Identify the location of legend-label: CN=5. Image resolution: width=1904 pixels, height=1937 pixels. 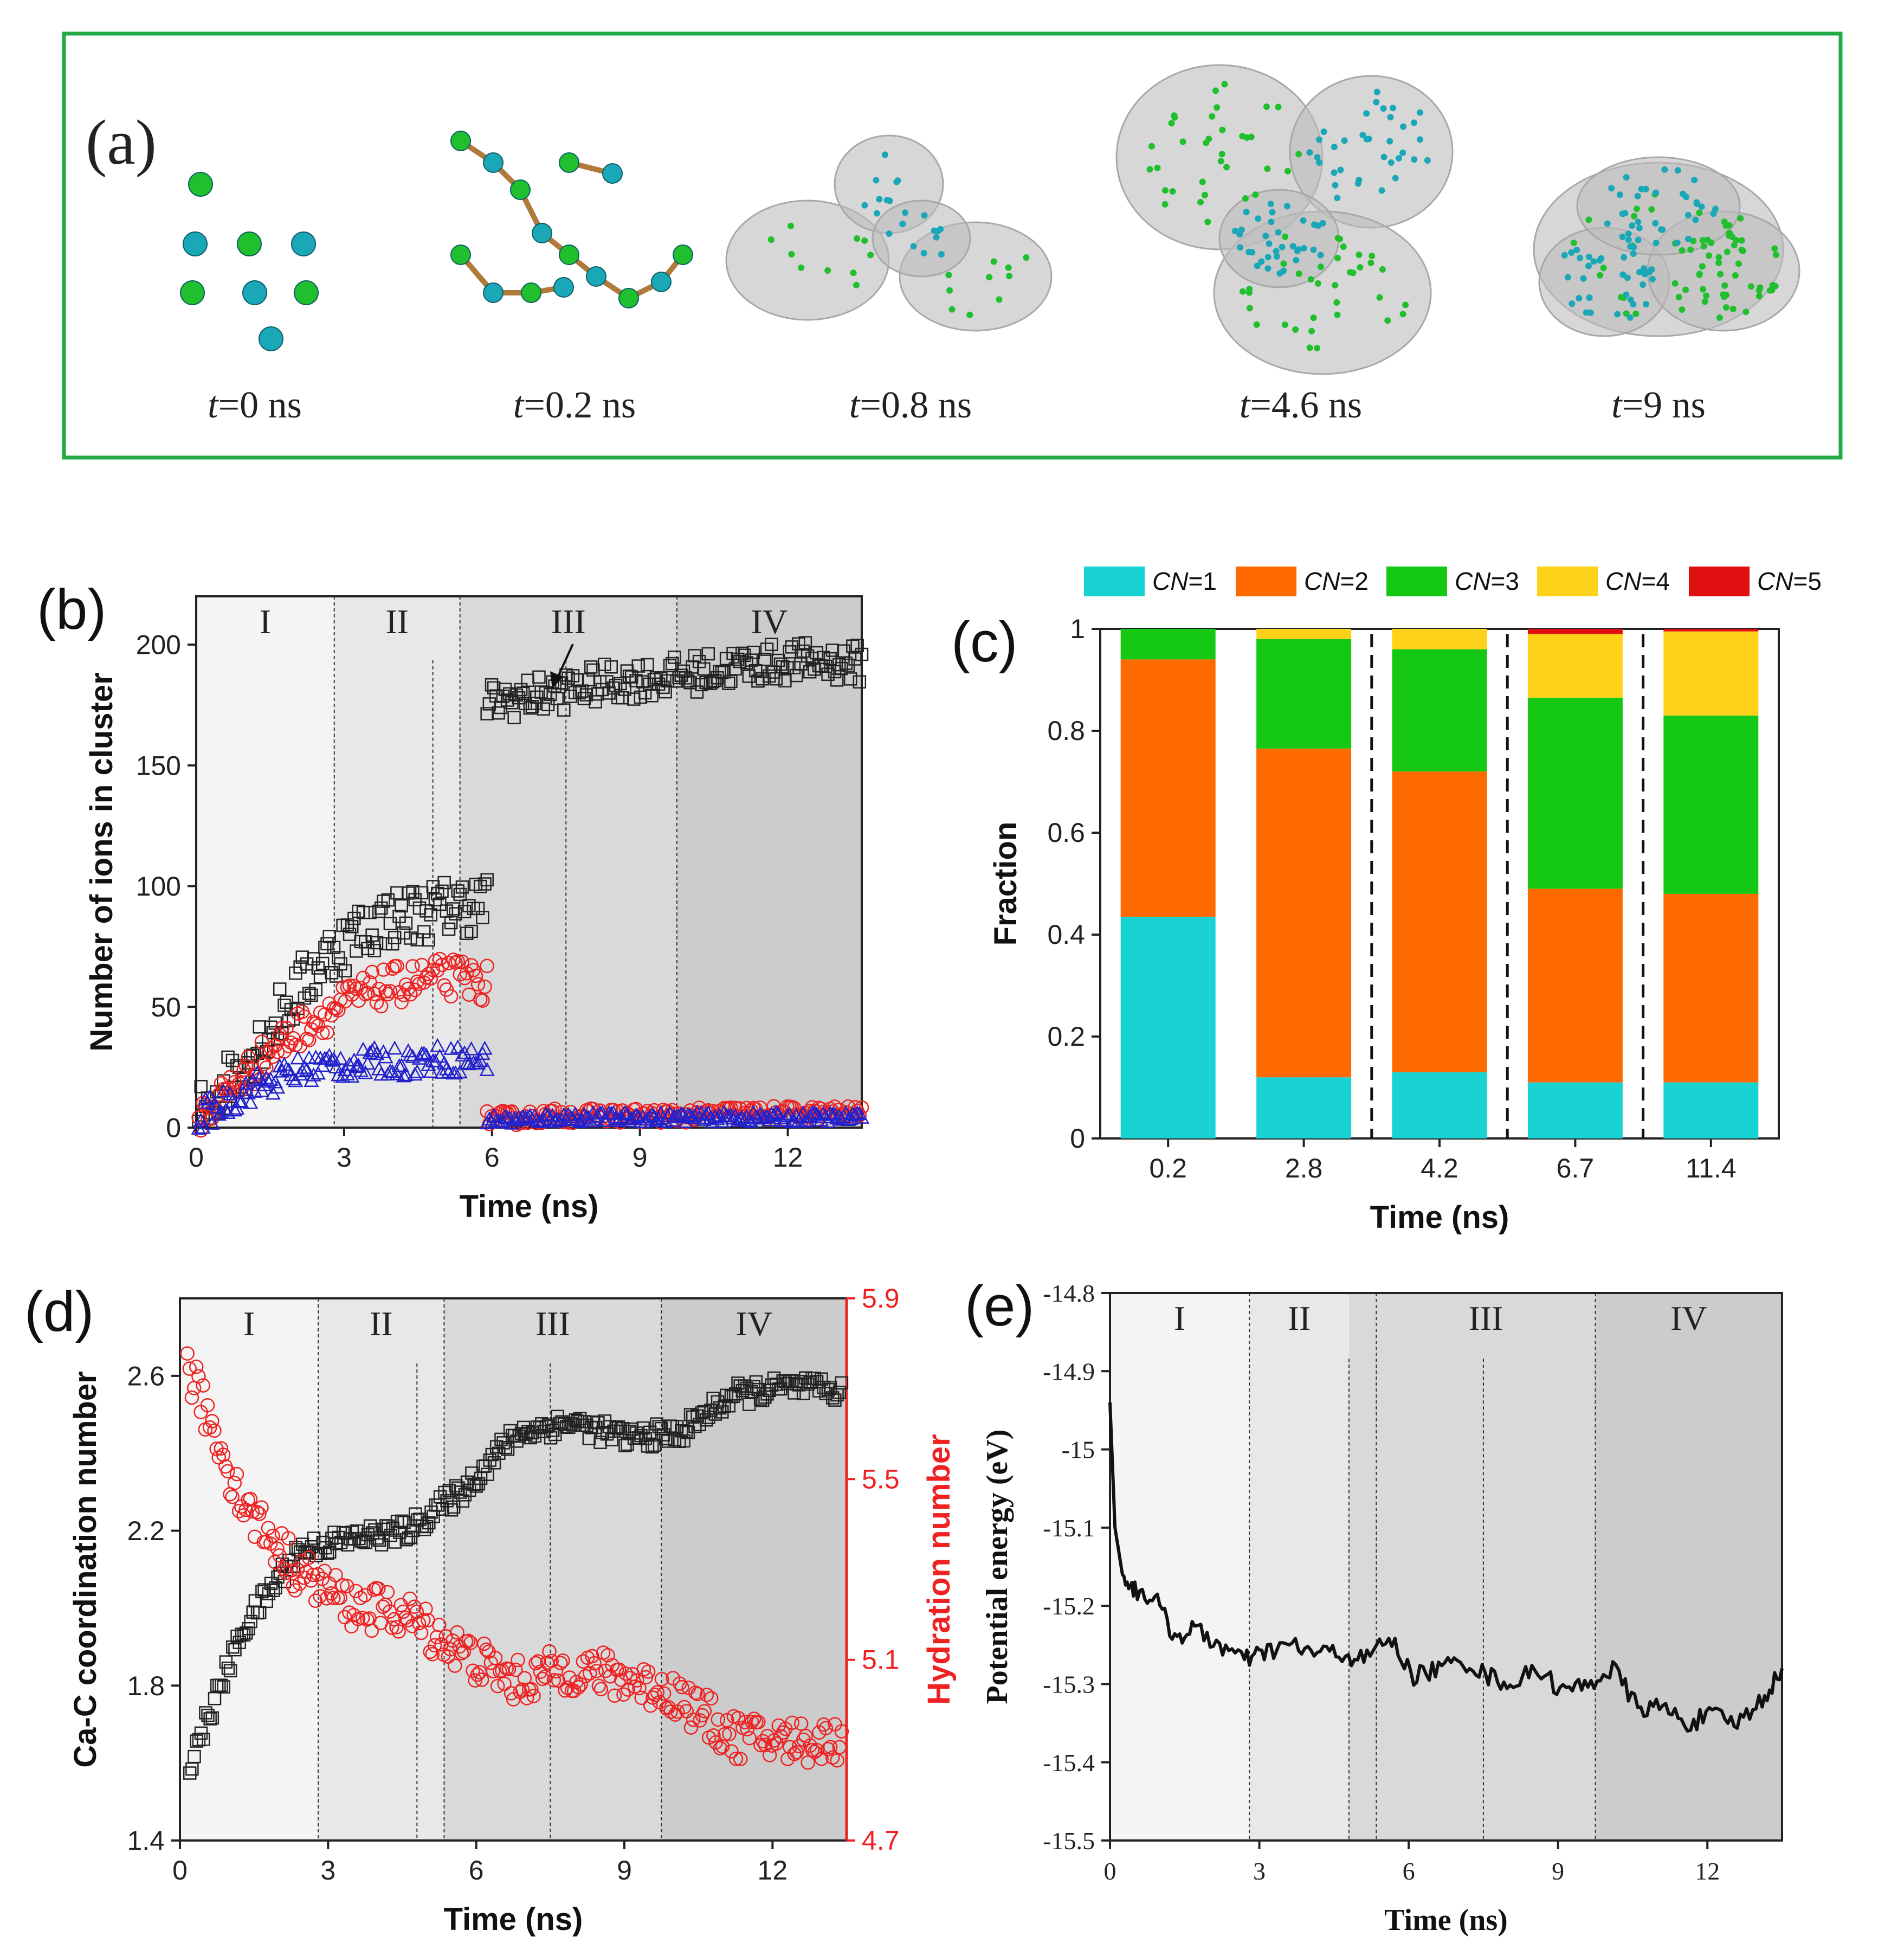
(1789, 581).